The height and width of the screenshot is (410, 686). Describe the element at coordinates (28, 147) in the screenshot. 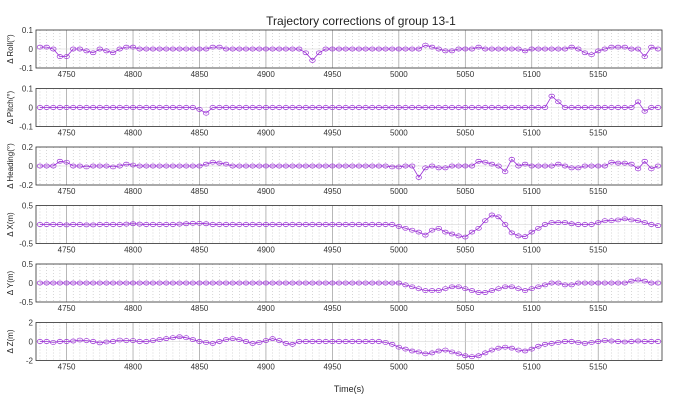

I see `y-tick-label: 0.2` at that location.